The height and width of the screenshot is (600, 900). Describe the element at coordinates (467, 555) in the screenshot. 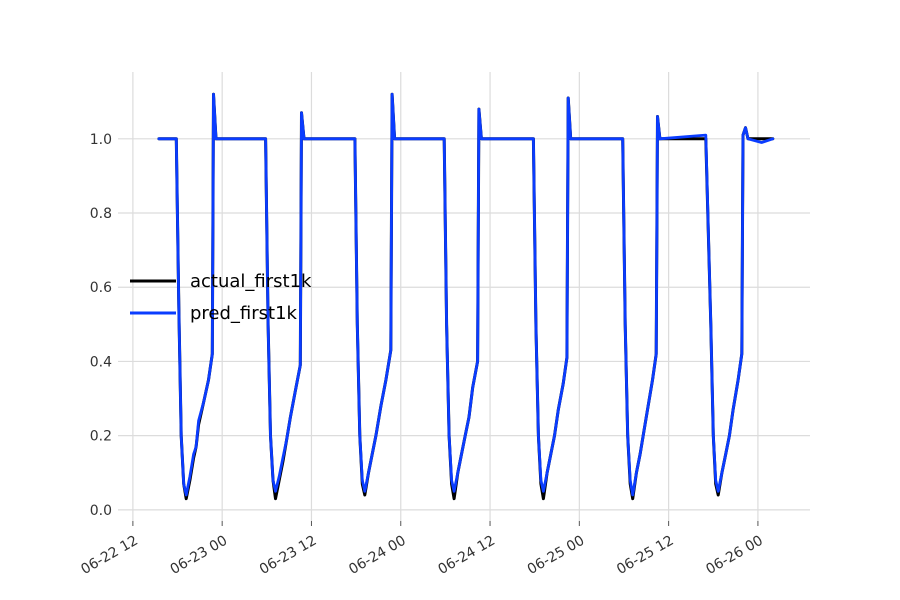

I see `x-tick-label: 06-24 12` at that location.